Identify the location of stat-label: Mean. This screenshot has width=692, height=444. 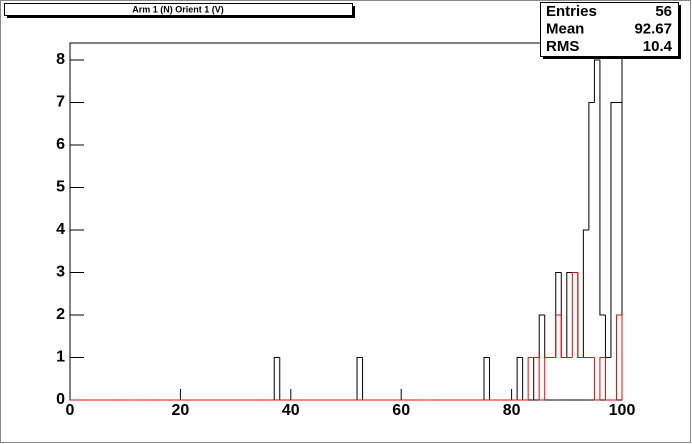
(565, 28).